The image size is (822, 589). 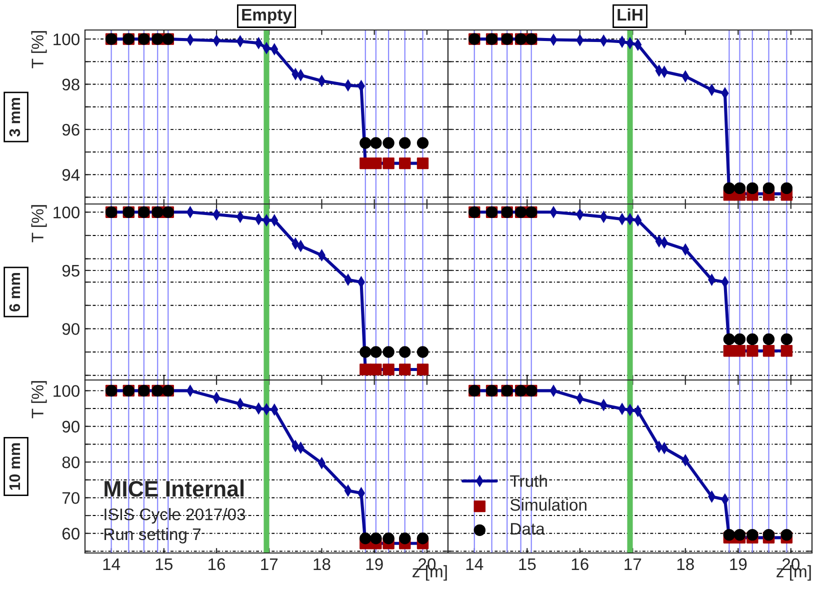 I want to click on legend-label: Truth, so click(x=528, y=480).